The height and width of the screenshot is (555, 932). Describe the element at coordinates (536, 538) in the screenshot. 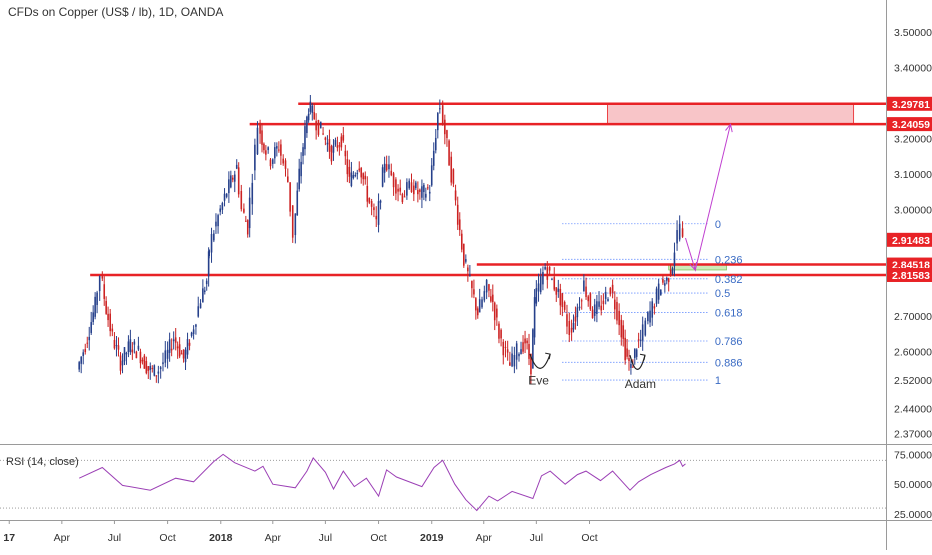

I see `time-tick-label: Jul` at that location.